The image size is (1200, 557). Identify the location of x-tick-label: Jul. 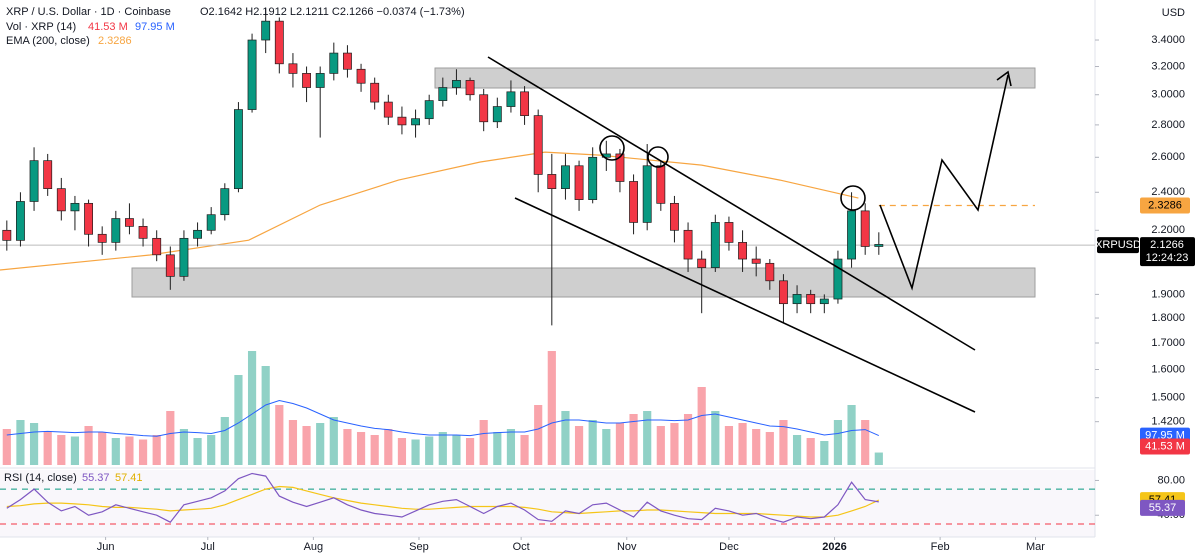
(208, 547).